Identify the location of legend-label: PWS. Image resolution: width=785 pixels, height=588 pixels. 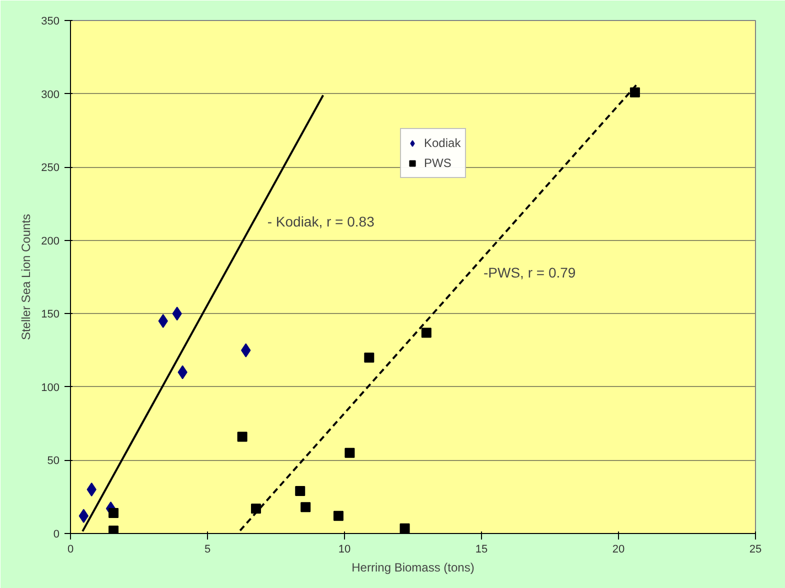
(438, 163).